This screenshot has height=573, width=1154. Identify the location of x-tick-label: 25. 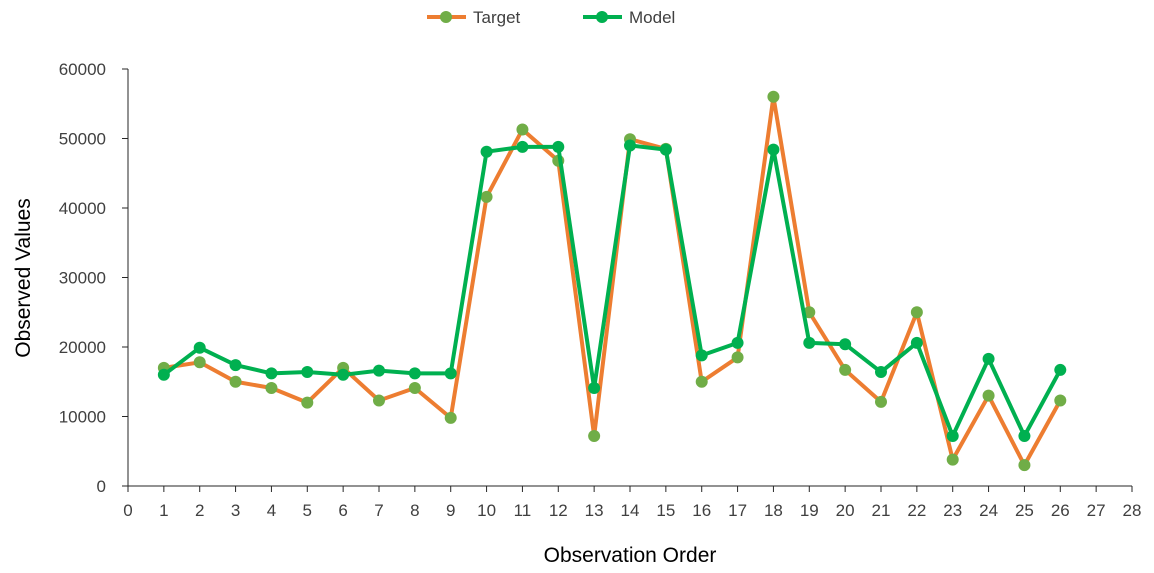
(1024, 510).